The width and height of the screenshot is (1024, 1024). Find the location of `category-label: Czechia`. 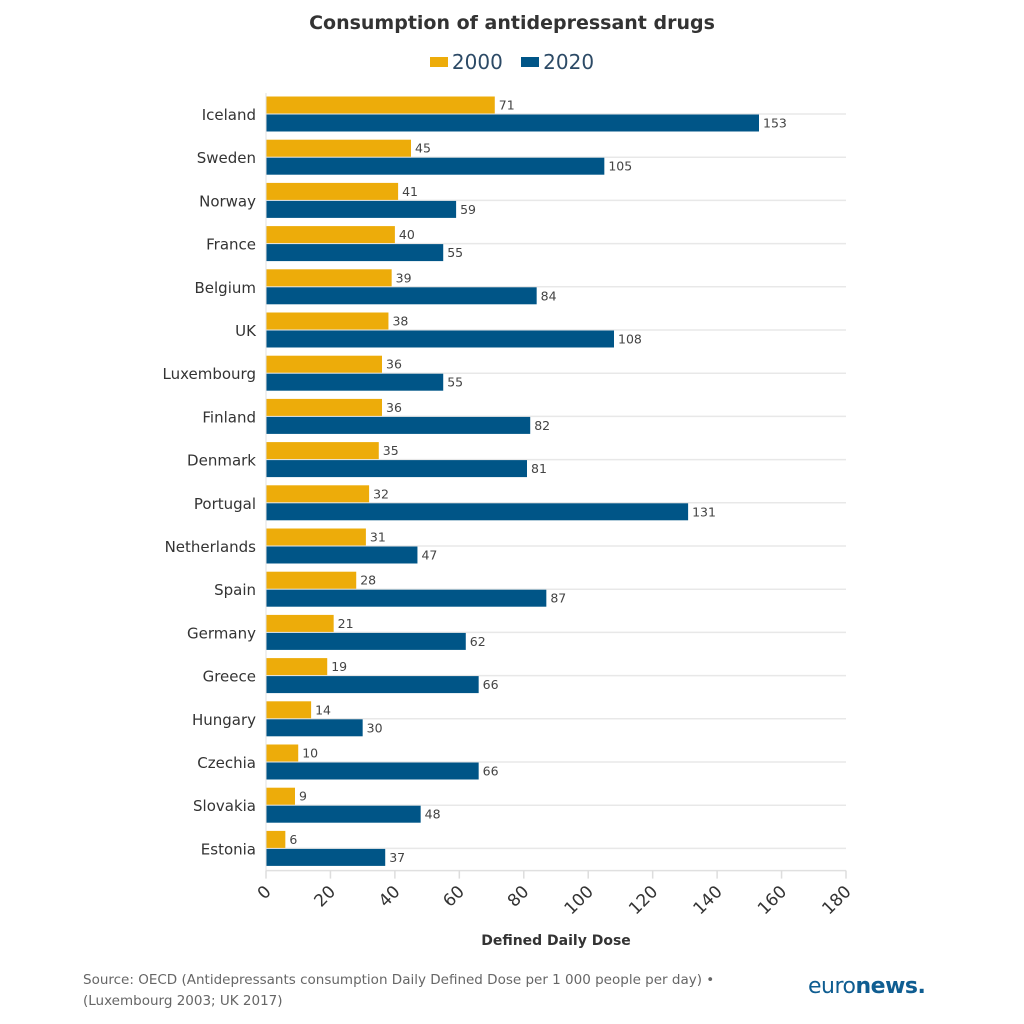

category-label: Czechia is located at coordinates (226, 763).